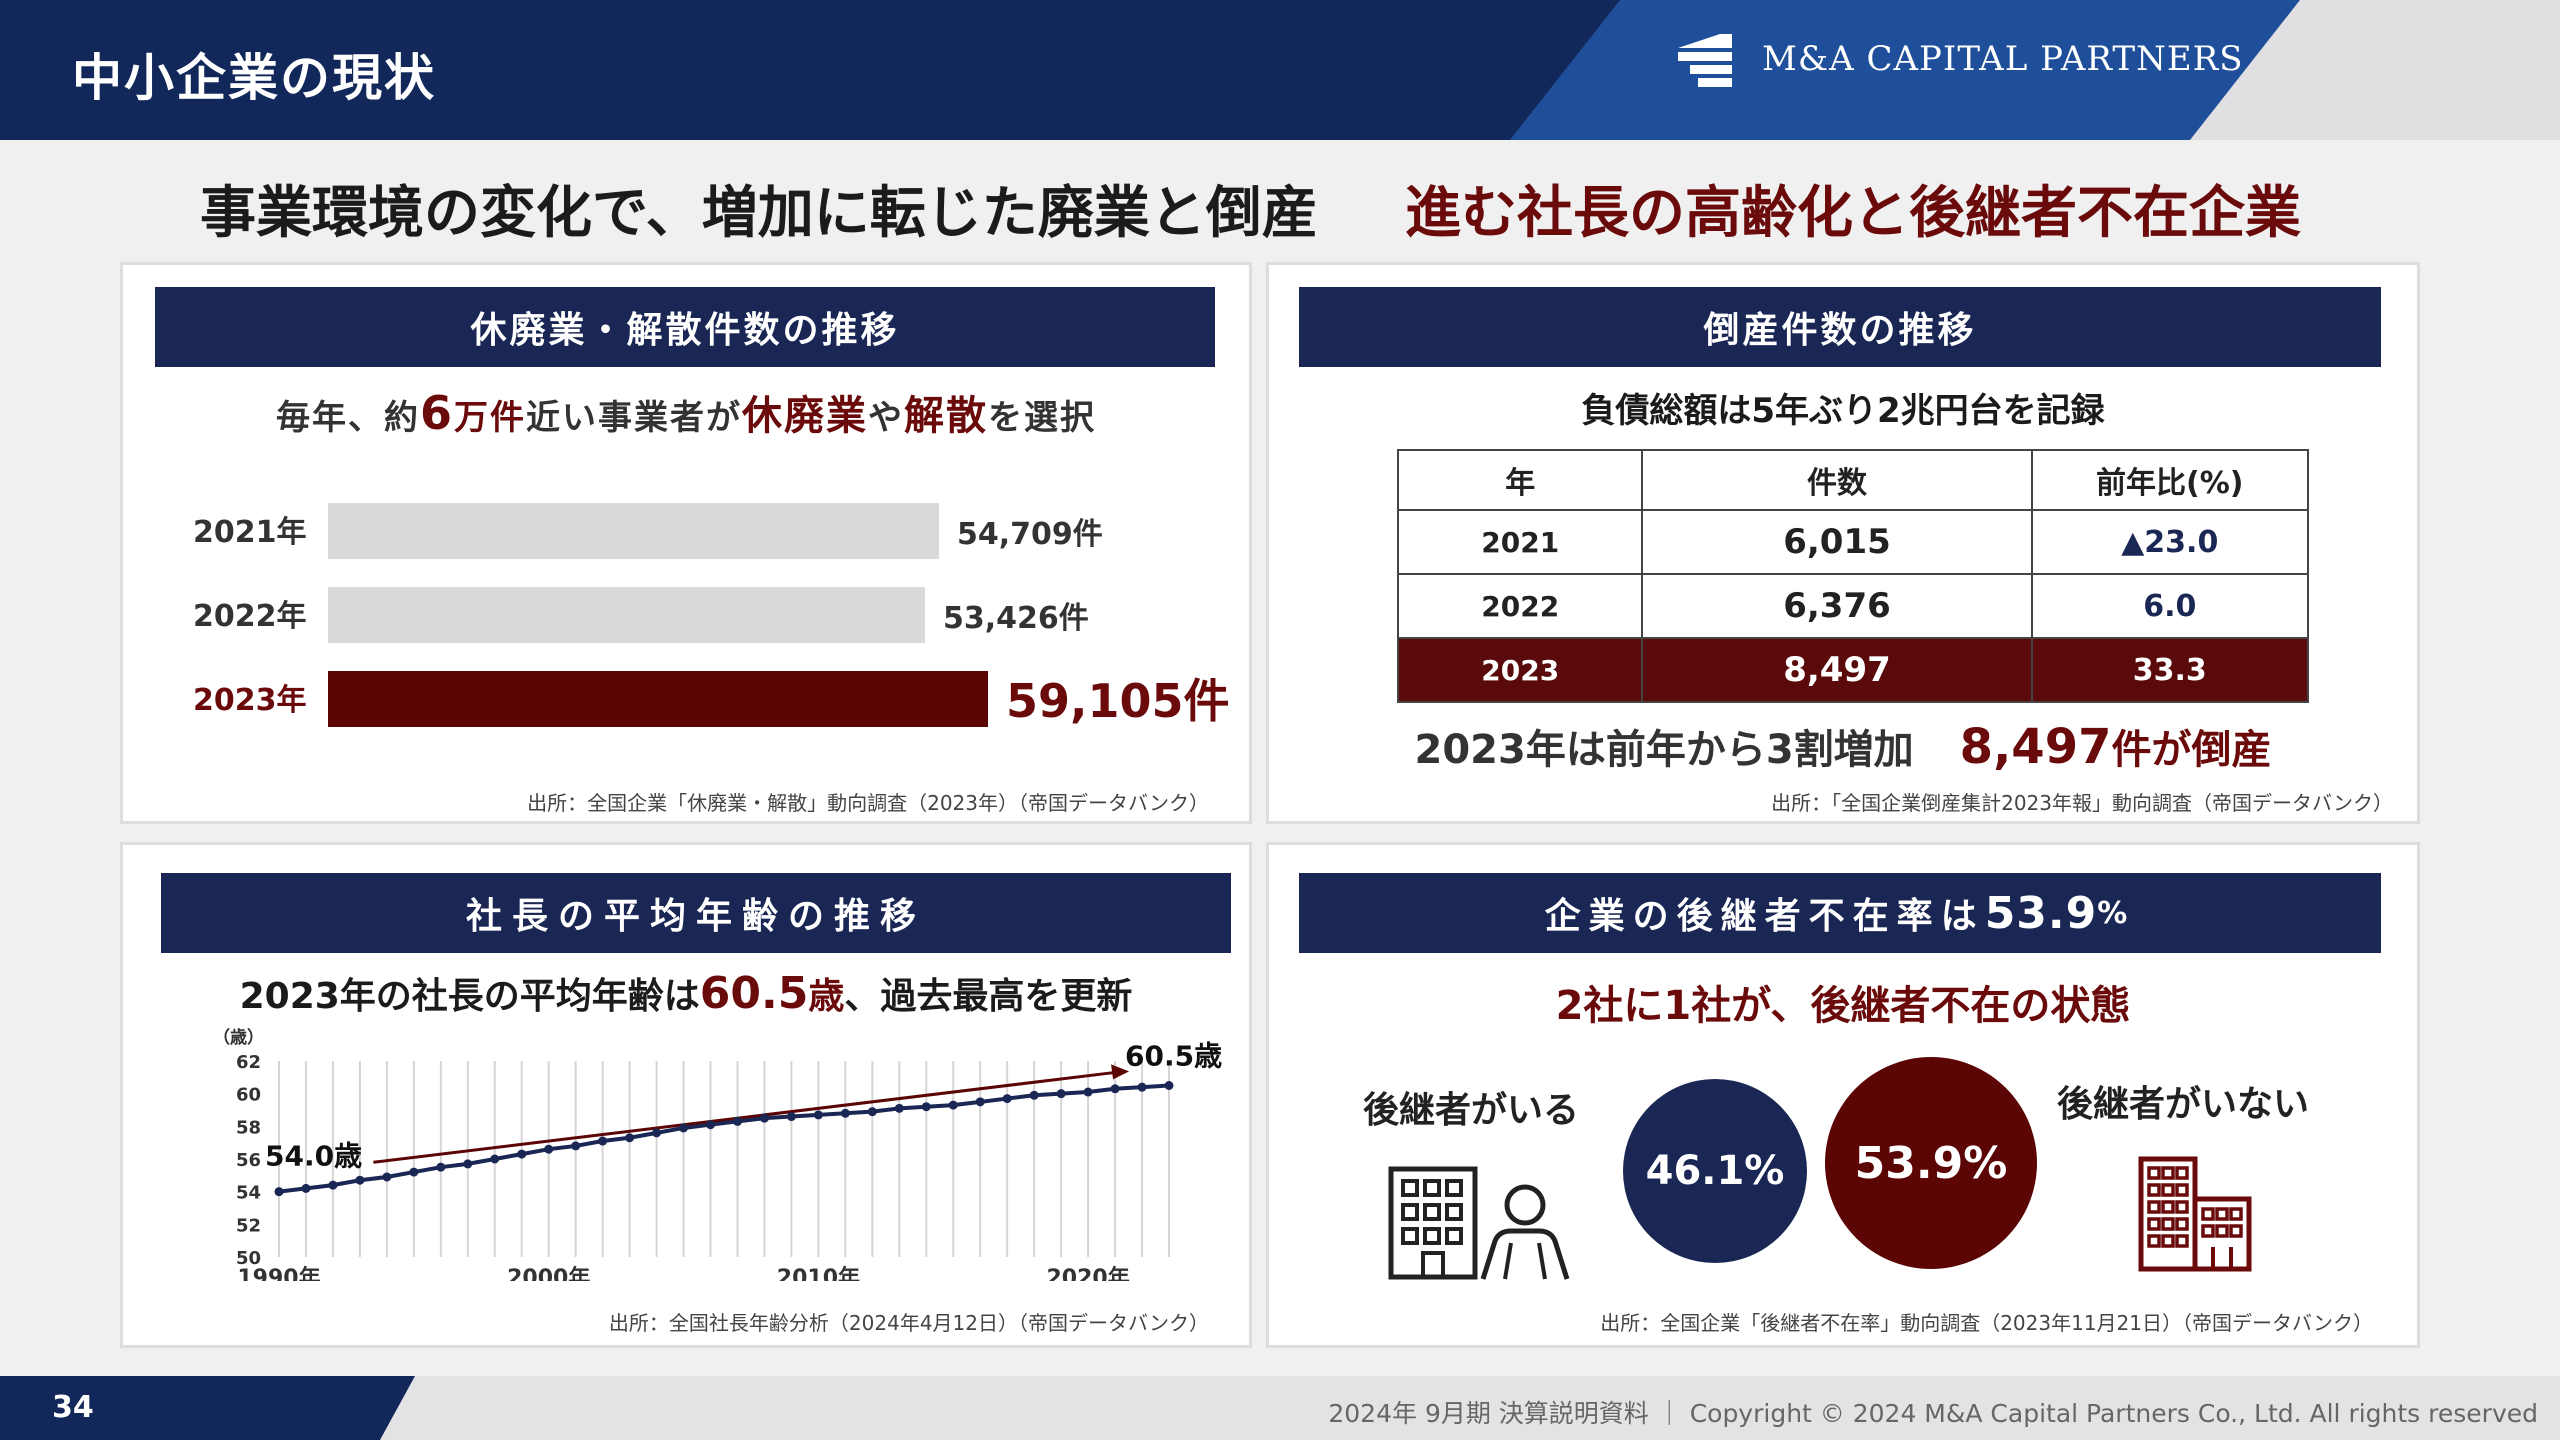 The width and height of the screenshot is (2560, 1440). Describe the element at coordinates (1853, 480) in the screenshot. I see `table-header-row: 年 件数 前年比(%)` at that location.